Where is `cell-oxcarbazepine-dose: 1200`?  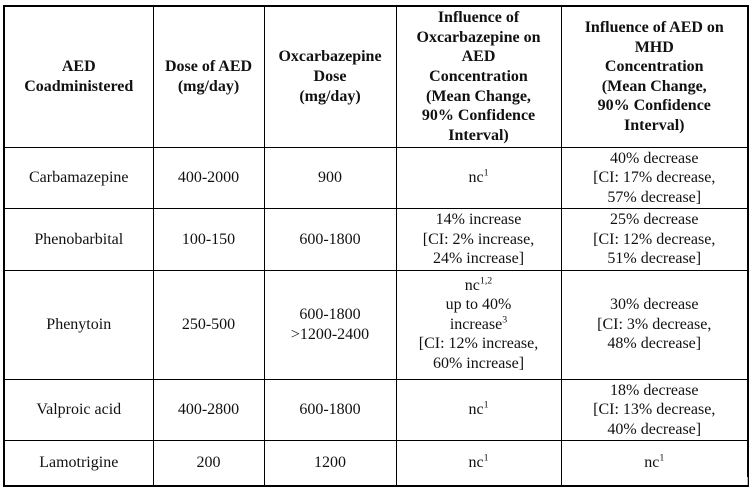 cell-oxcarbazepine-dose: 1200 is located at coordinates (330, 463).